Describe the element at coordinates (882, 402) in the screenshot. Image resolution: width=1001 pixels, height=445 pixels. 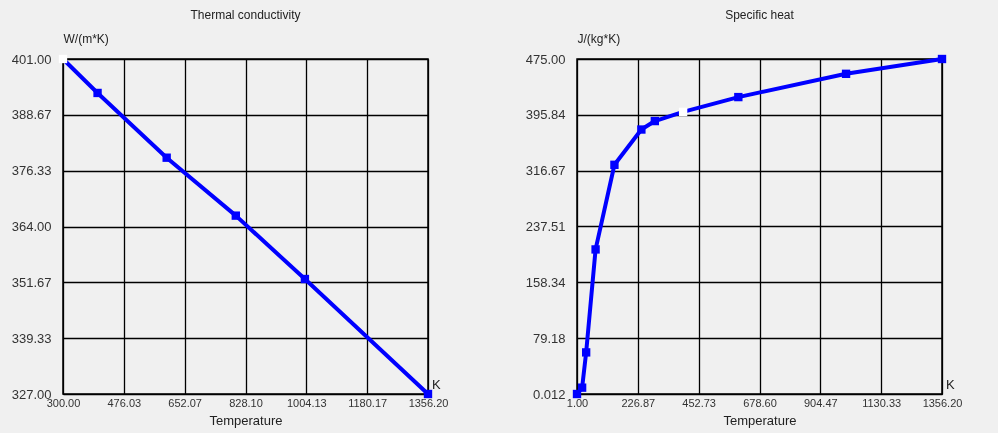
I see `x-tick-label: 1130.33` at that location.